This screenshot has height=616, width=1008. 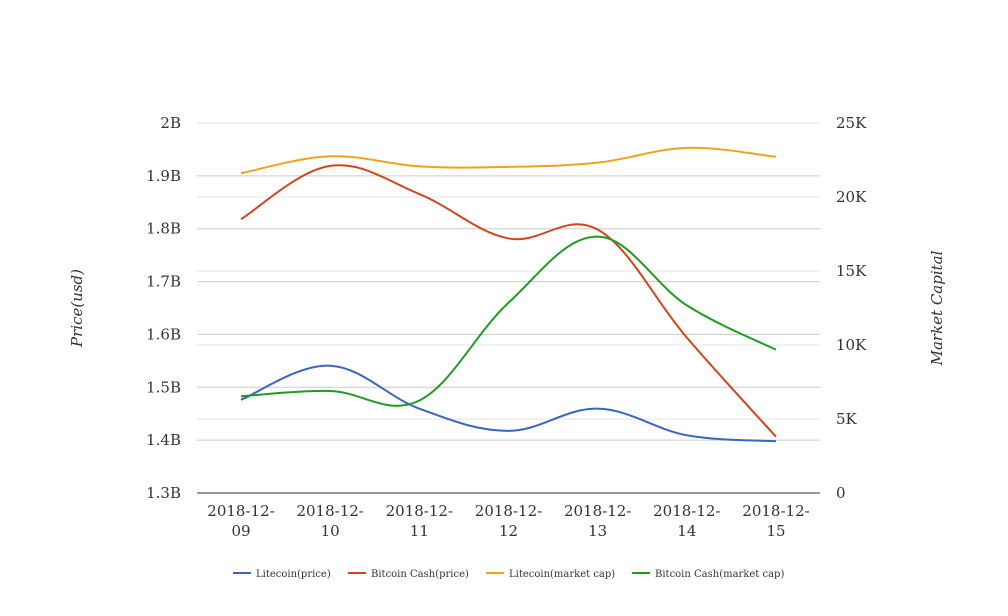 I want to click on x-tick-label-line: 13, so click(x=597, y=531).